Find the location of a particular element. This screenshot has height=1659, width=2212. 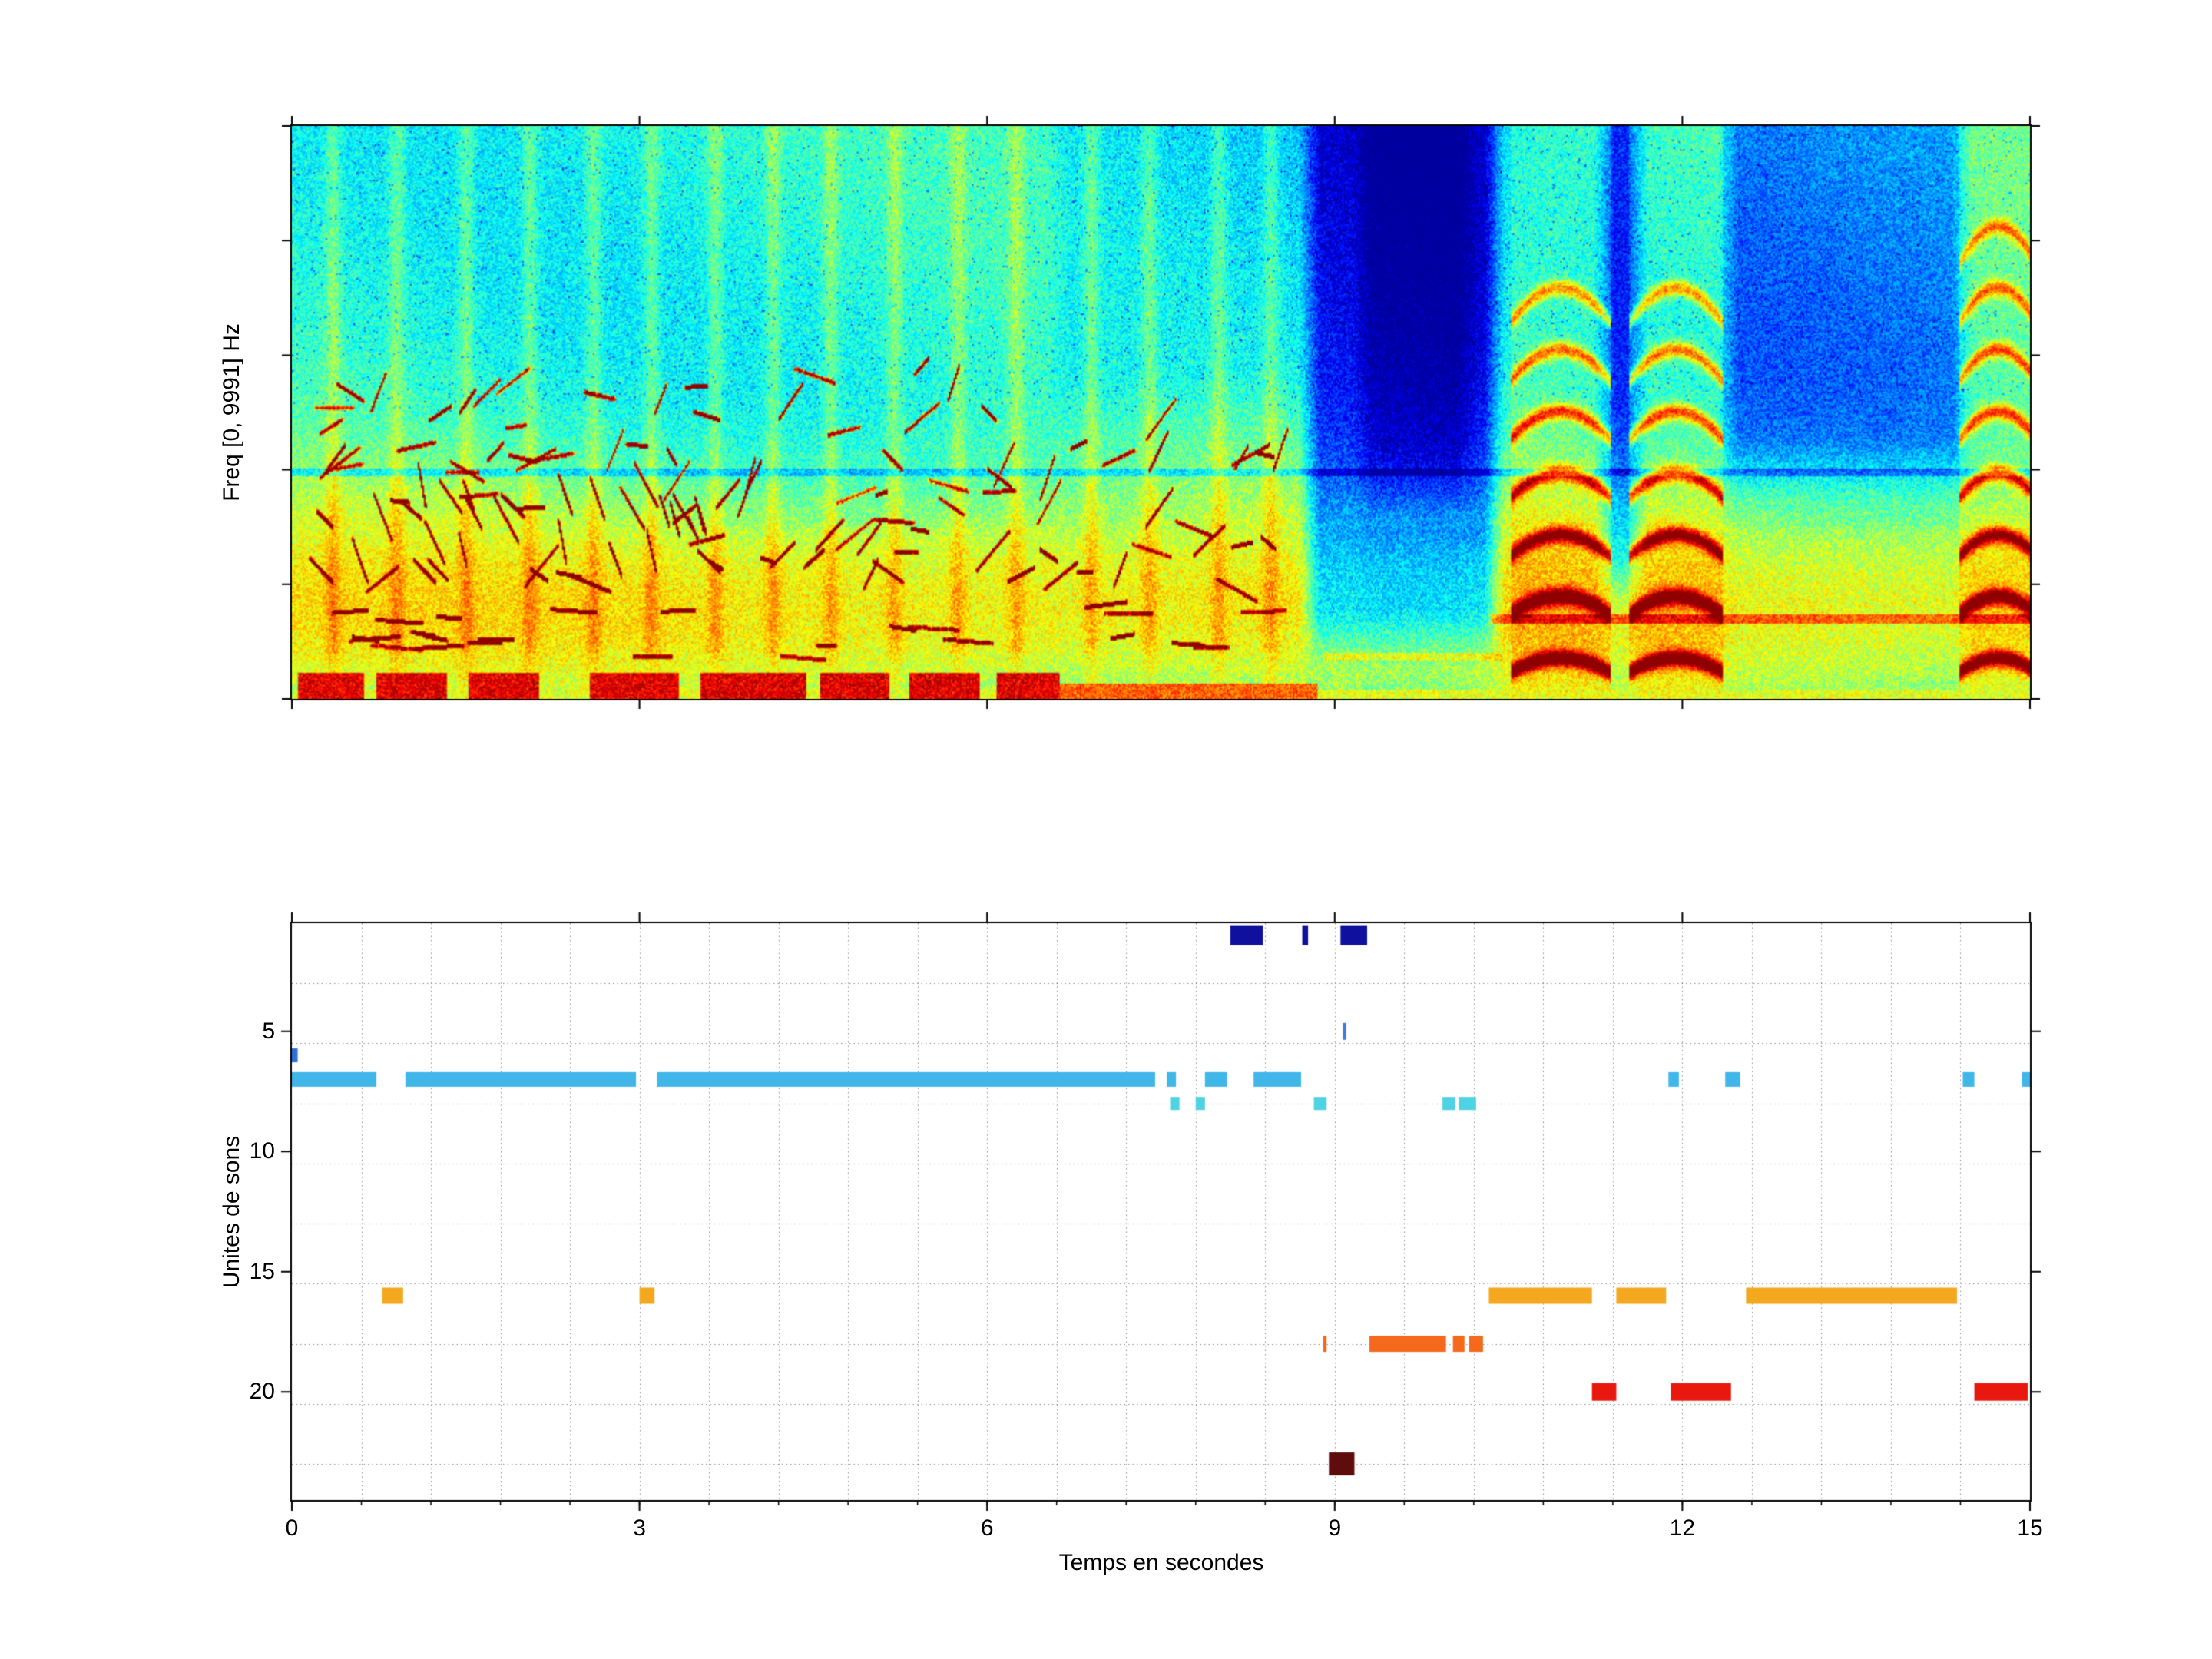

x-tick-label: 15 is located at coordinates (2030, 1528).